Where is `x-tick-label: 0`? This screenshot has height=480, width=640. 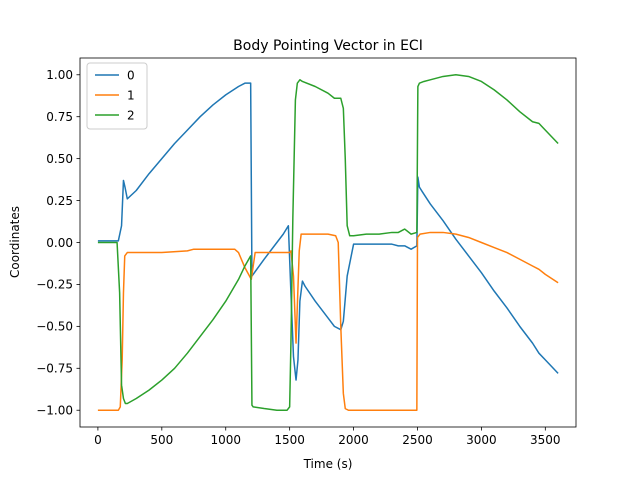 x-tick-label: 0 is located at coordinates (98, 440).